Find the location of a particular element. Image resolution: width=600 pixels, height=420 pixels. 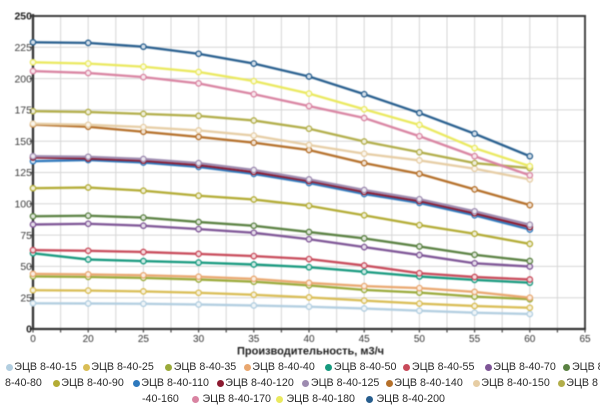

svg-text: 200 is located at coordinates (23, 79).